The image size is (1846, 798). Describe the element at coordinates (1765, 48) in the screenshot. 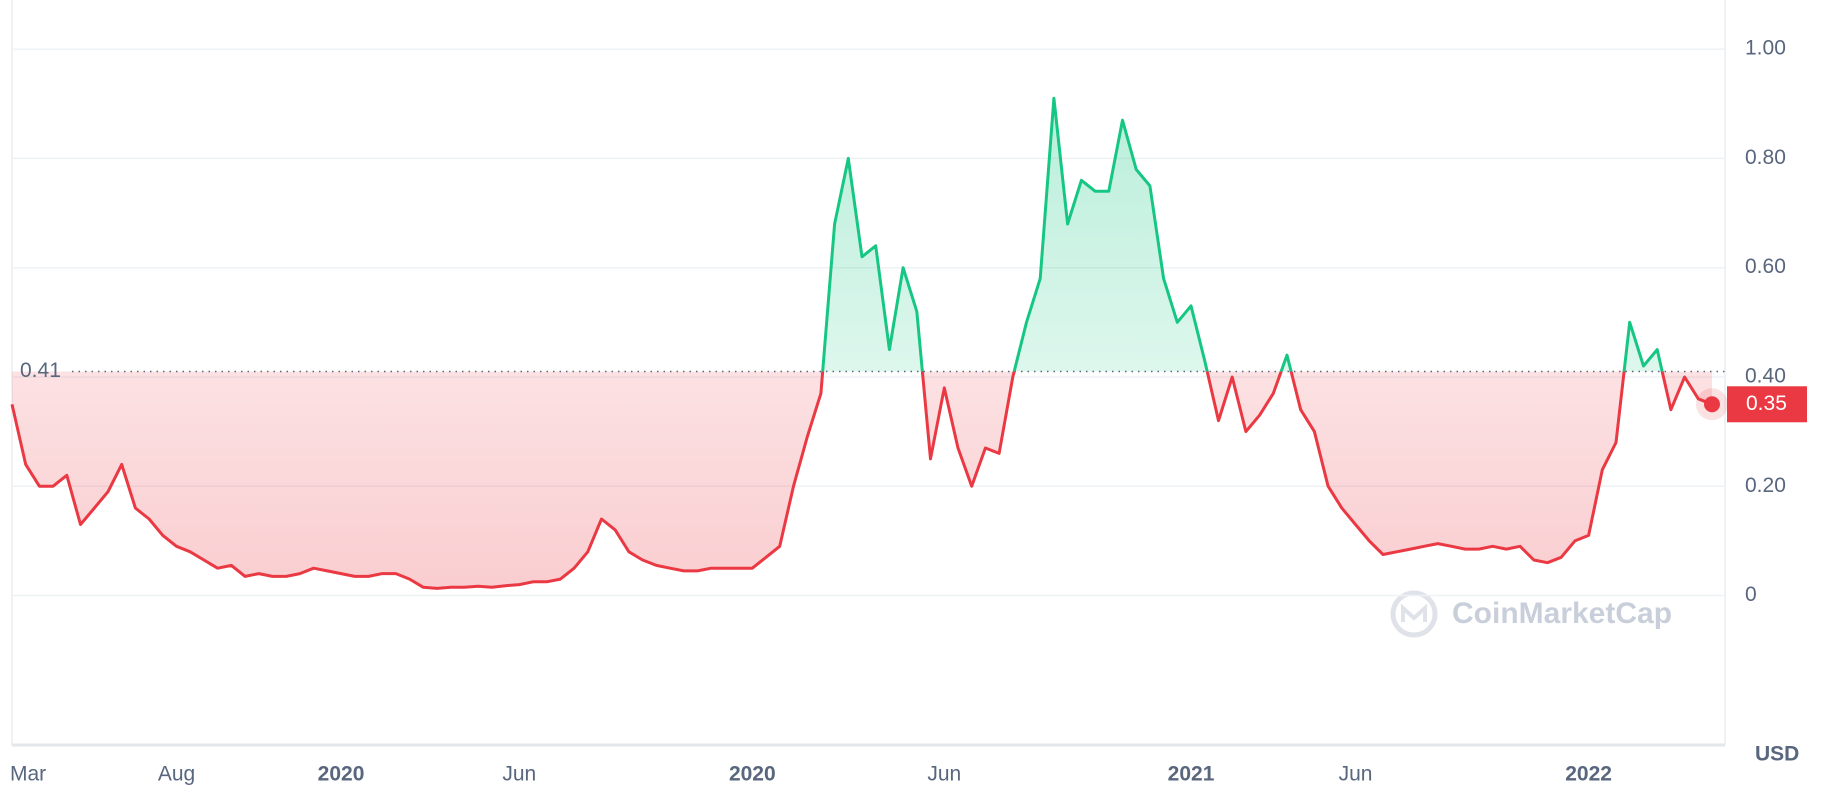

I see `y-tick-label: 1.00` at that location.